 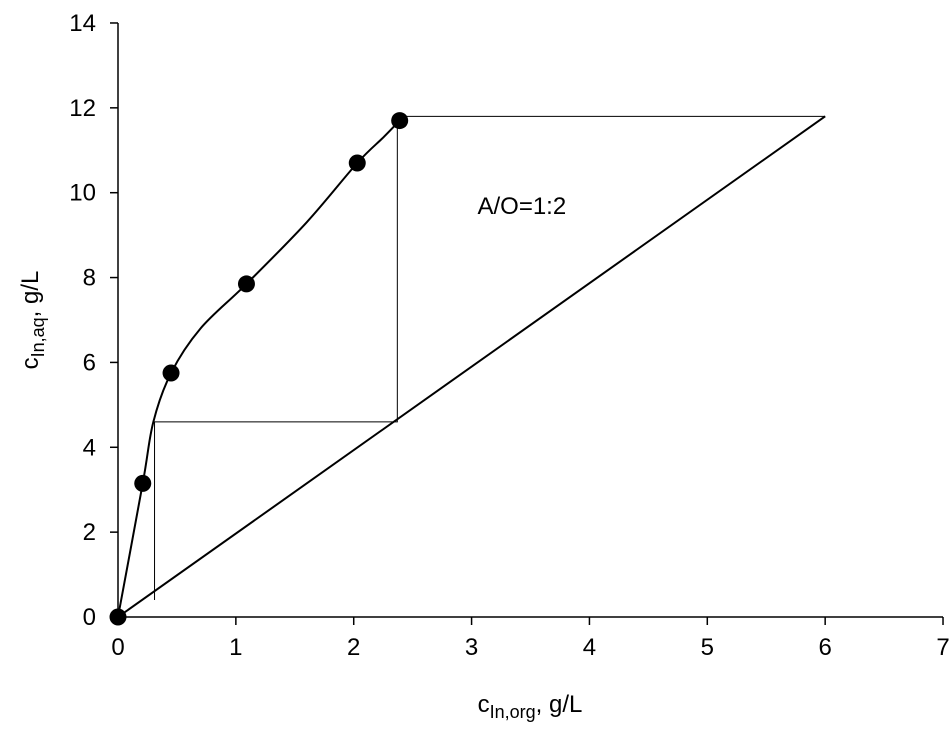 I want to click on y-tick-label: 0, so click(x=89, y=617).